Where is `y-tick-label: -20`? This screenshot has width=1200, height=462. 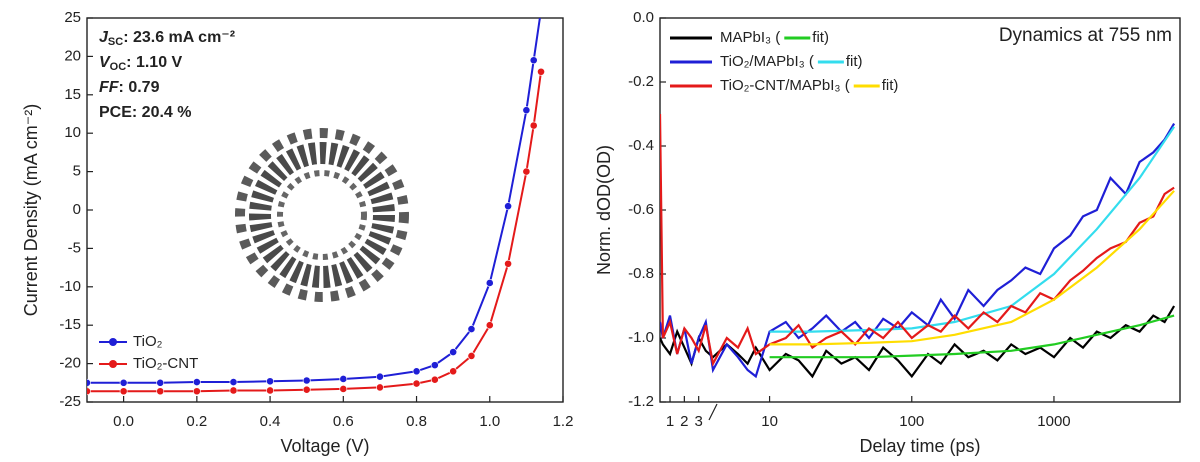 y-tick-label: -20 is located at coordinates (70, 363).